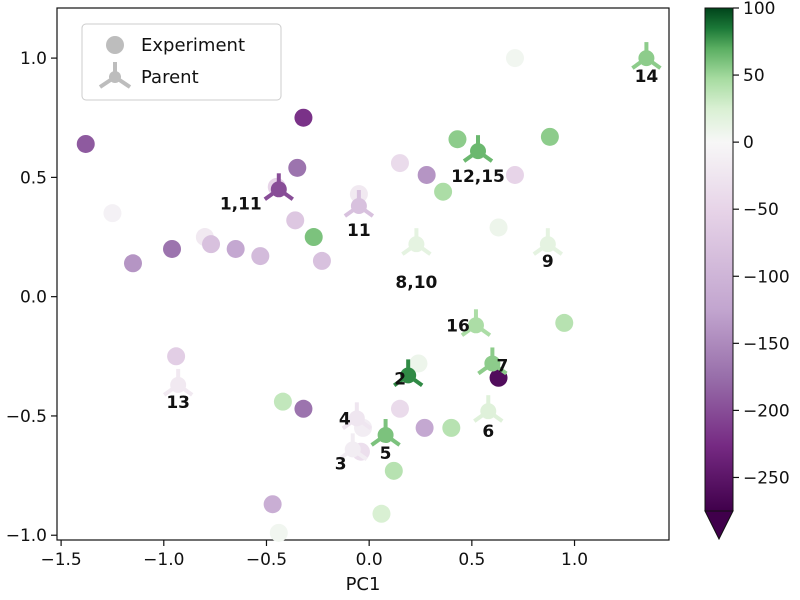 The height and width of the screenshot is (600, 800). I want to click on x-tick-label: −1.5, so click(60, 560).